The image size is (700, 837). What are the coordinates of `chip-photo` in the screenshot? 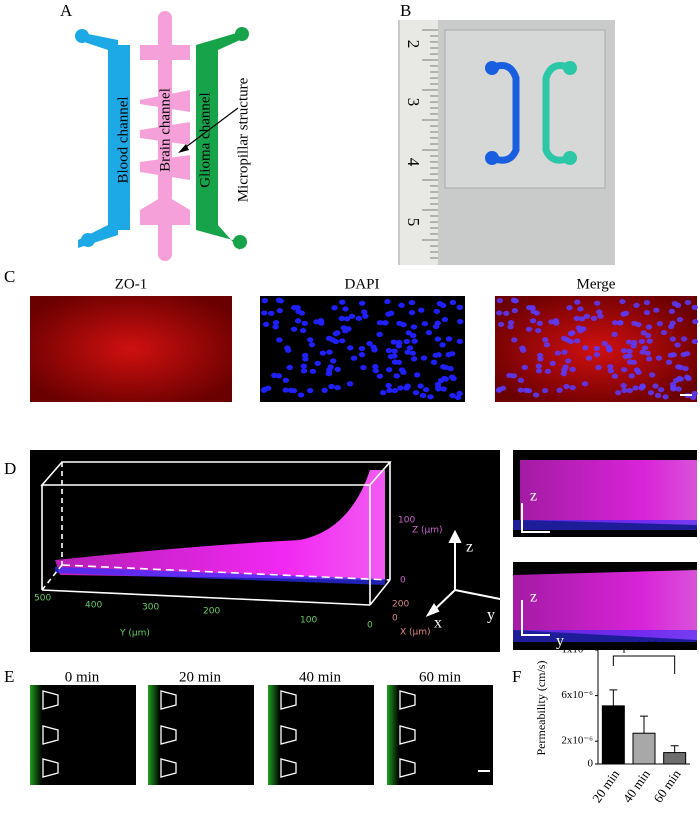 It's located at (506, 142).